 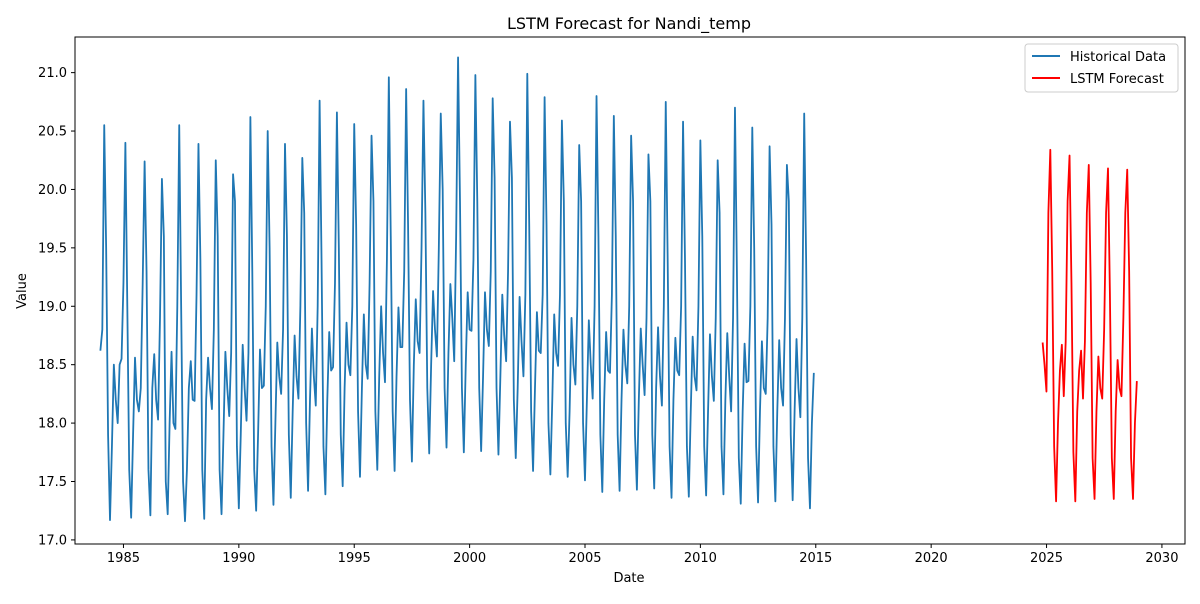 What do you see at coordinates (52, 132) in the screenshot?
I see `y-tick-label: 20.5` at bounding box center [52, 132].